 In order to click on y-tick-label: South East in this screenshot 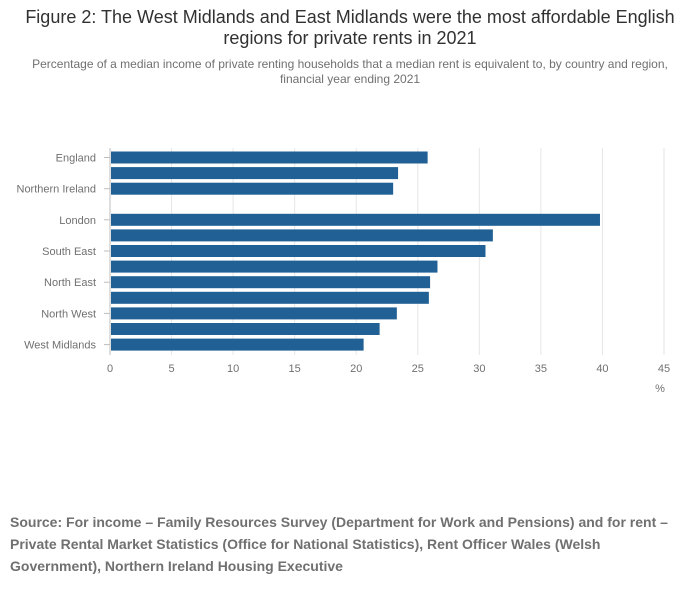, I will do `click(69, 252)`.